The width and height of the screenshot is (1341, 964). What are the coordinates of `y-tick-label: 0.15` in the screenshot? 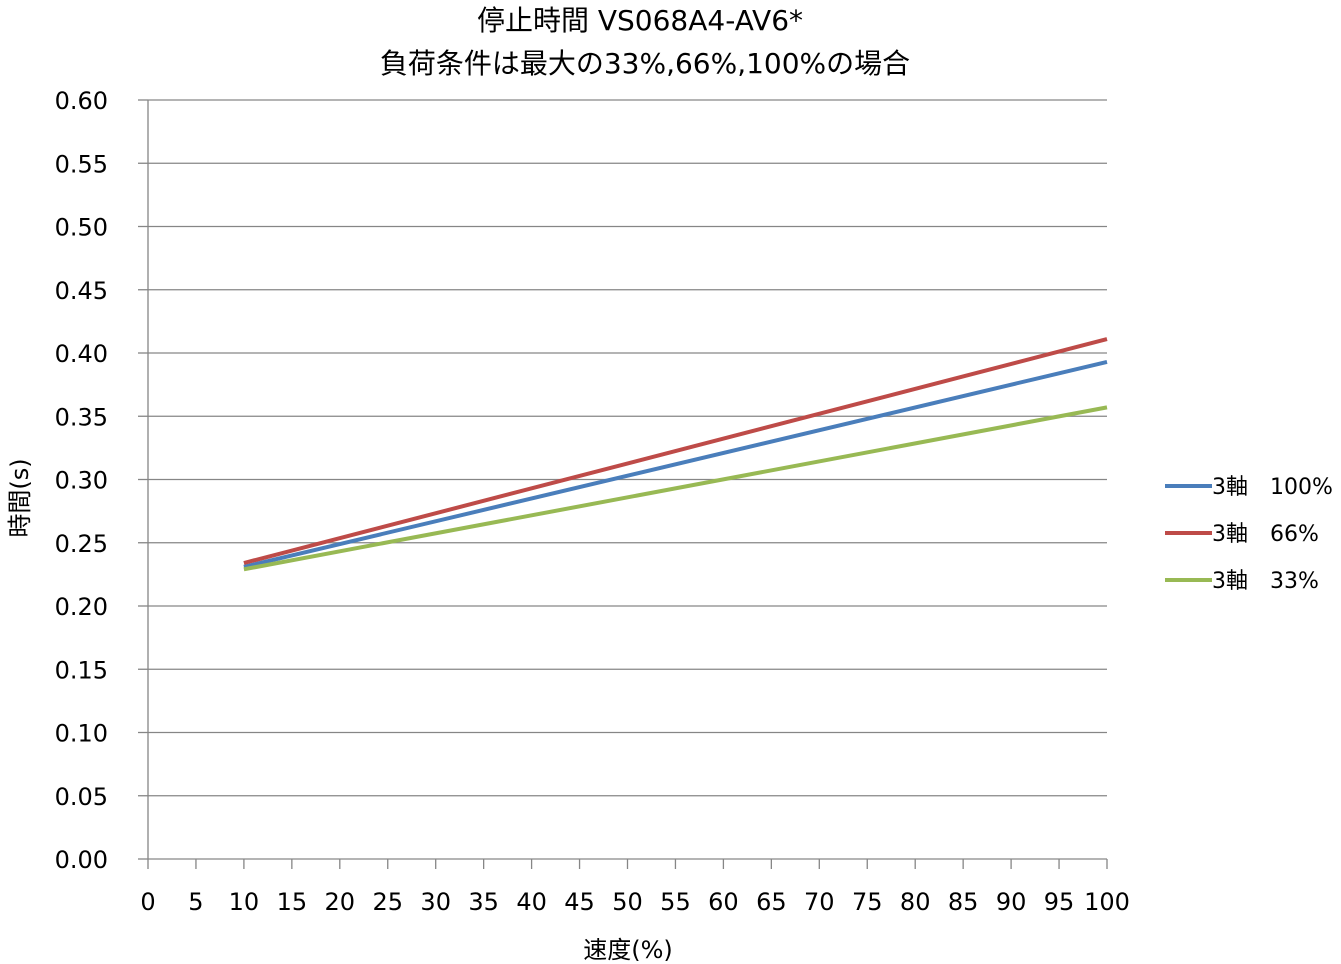 It's located at (81, 670).